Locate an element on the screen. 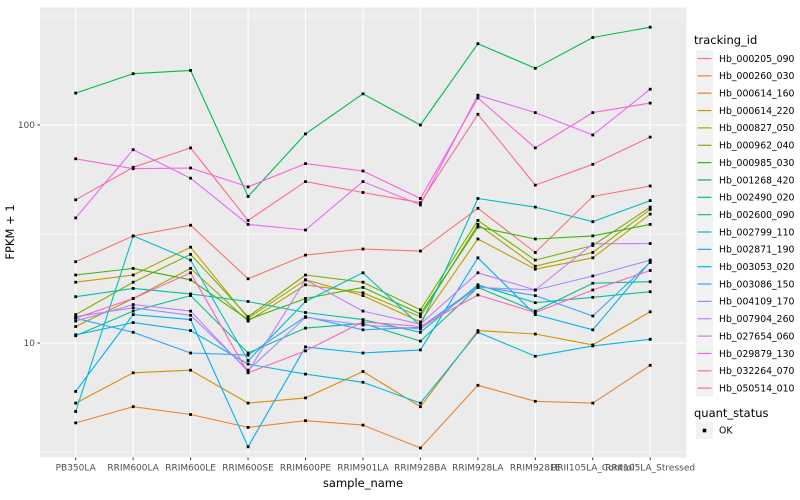 This screenshot has width=800, height=500. legend-label-Hb_000985_030: Hb_000985_030 is located at coordinates (757, 163).